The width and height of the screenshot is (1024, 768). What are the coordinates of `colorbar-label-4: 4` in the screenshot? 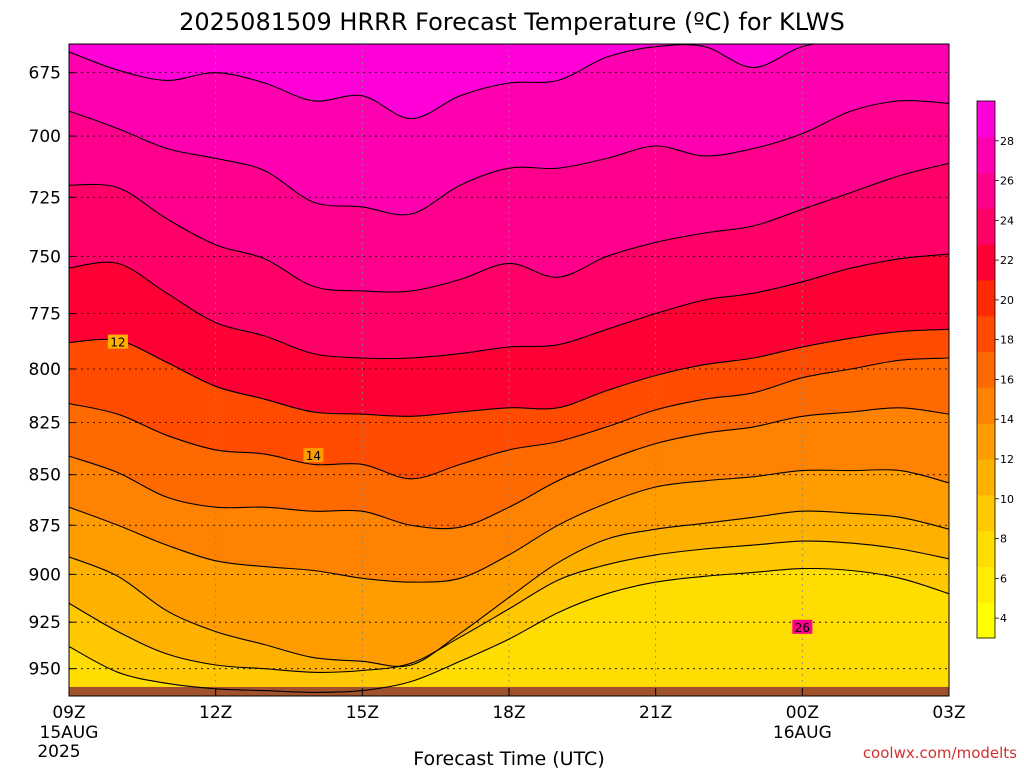 It's located at (1003, 618).